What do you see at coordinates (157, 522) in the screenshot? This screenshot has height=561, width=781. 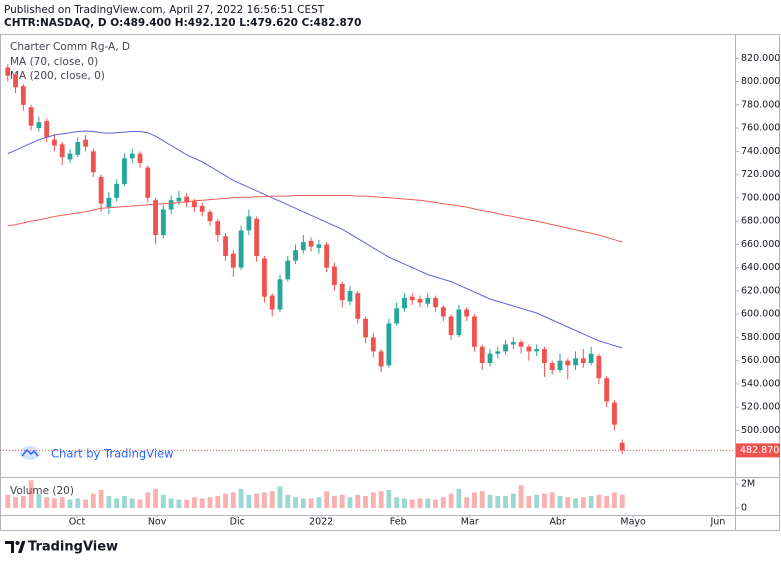 I see `x-tick-label: Nov` at bounding box center [157, 522].